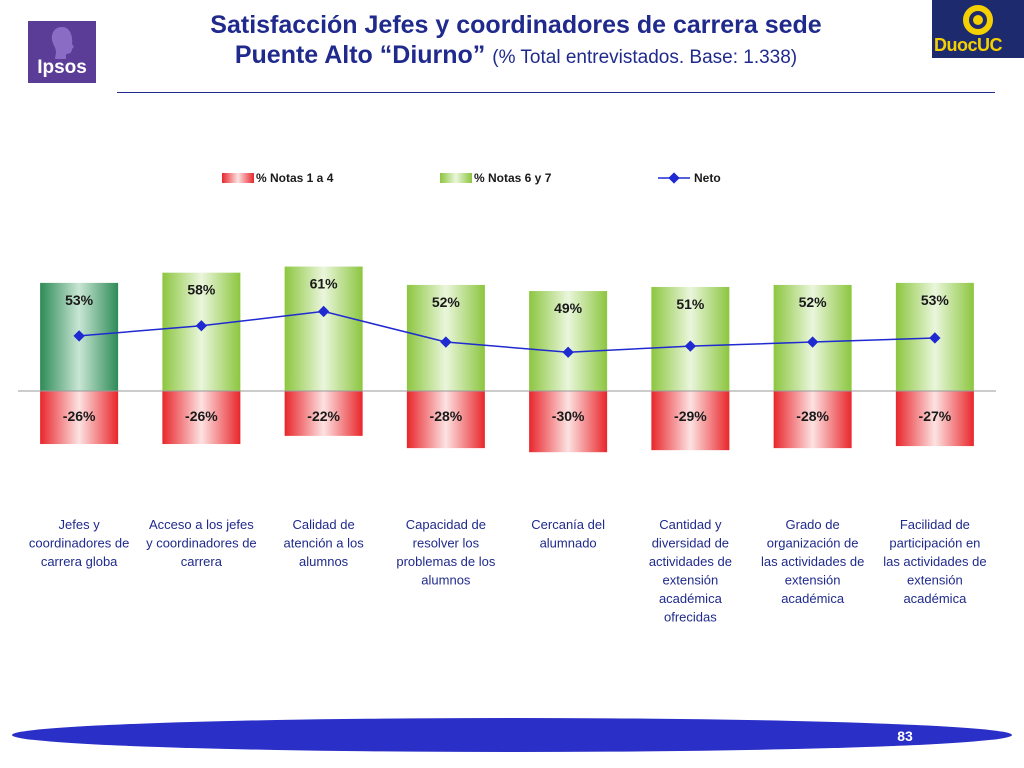 This screenshot has height=768, width=1024. I want to click on category-label: Calidad de, so click(324, 524).